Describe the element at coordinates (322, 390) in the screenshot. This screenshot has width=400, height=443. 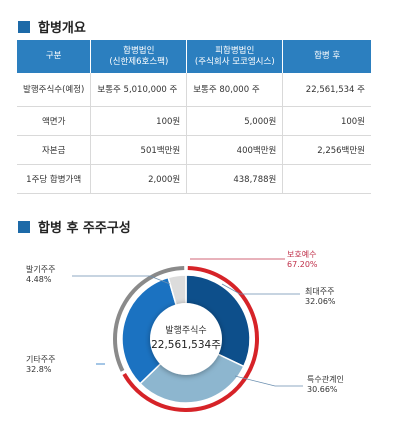
I see `legend-percent: 30.66%` at that location.